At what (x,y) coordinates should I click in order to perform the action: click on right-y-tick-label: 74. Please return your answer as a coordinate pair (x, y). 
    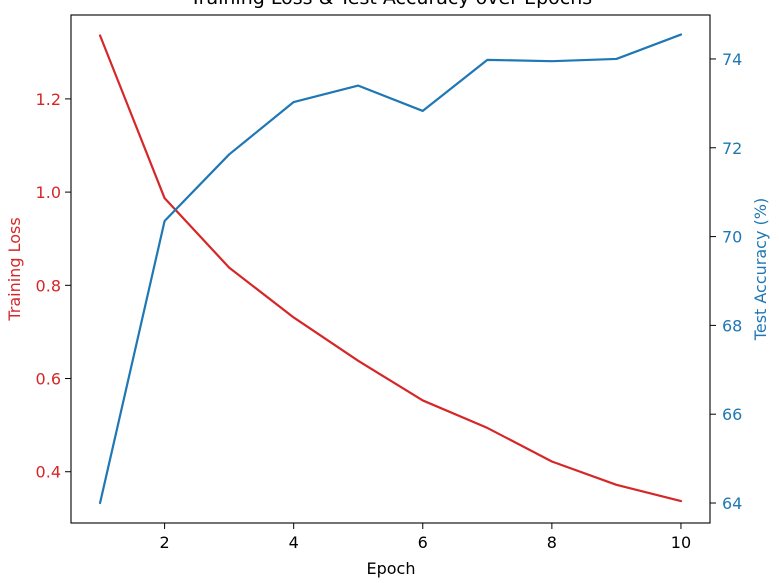
    Looking at the image, I should click on (732, 59).